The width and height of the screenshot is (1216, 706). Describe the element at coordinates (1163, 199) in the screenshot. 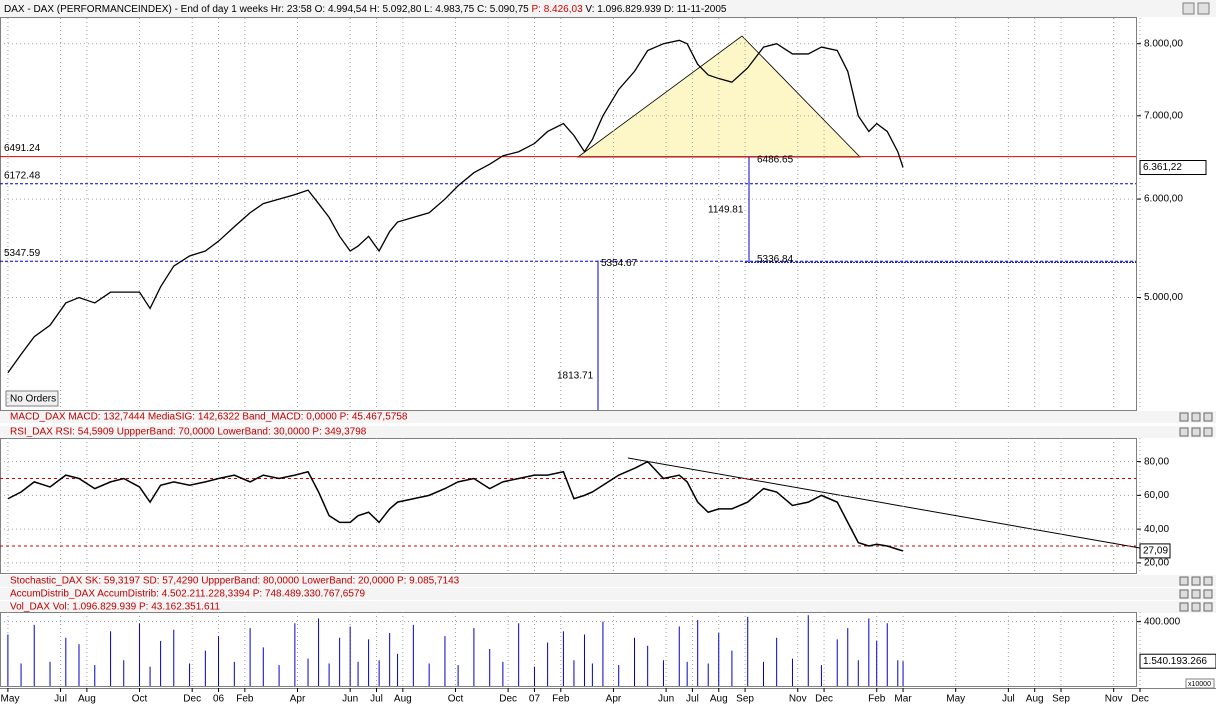

I see `y-tick-label: 6.000,00` at that location.